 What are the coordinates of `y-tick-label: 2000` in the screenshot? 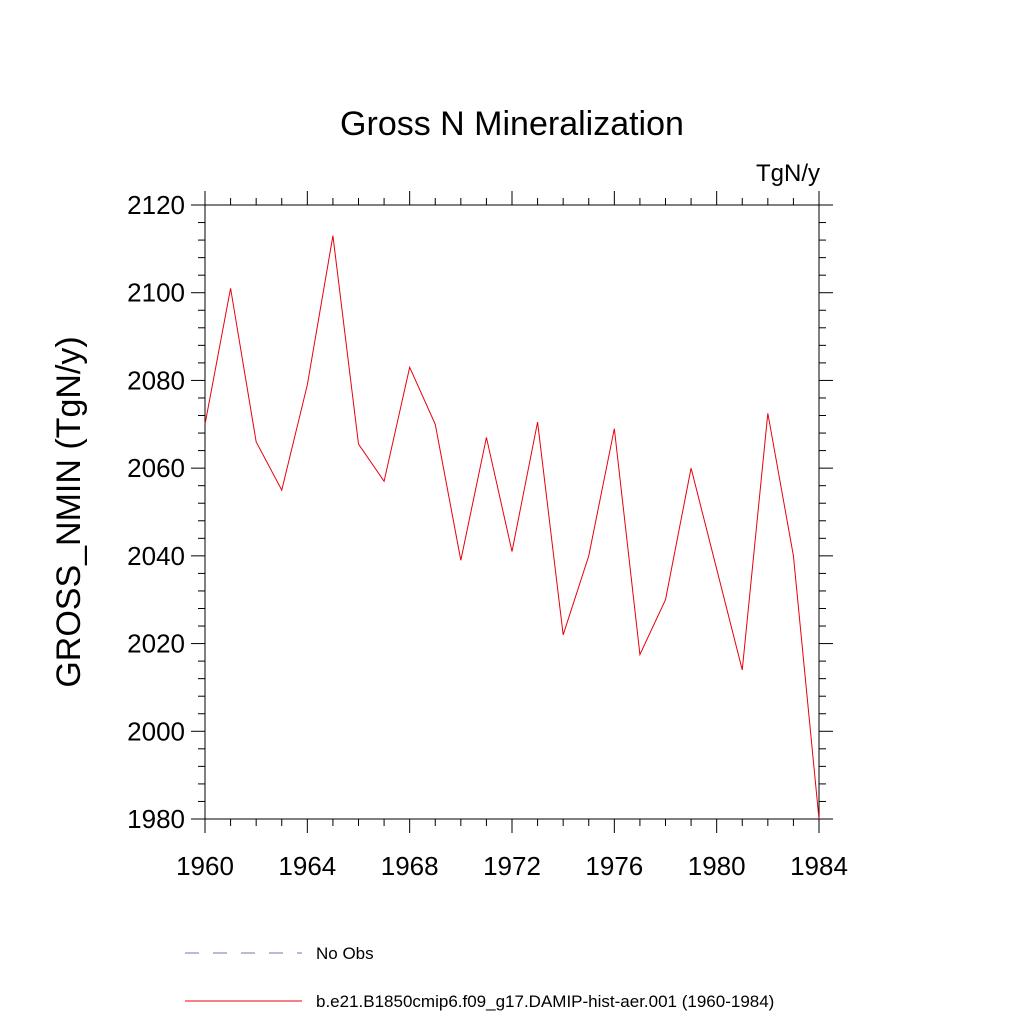 It's located at (156, 731).